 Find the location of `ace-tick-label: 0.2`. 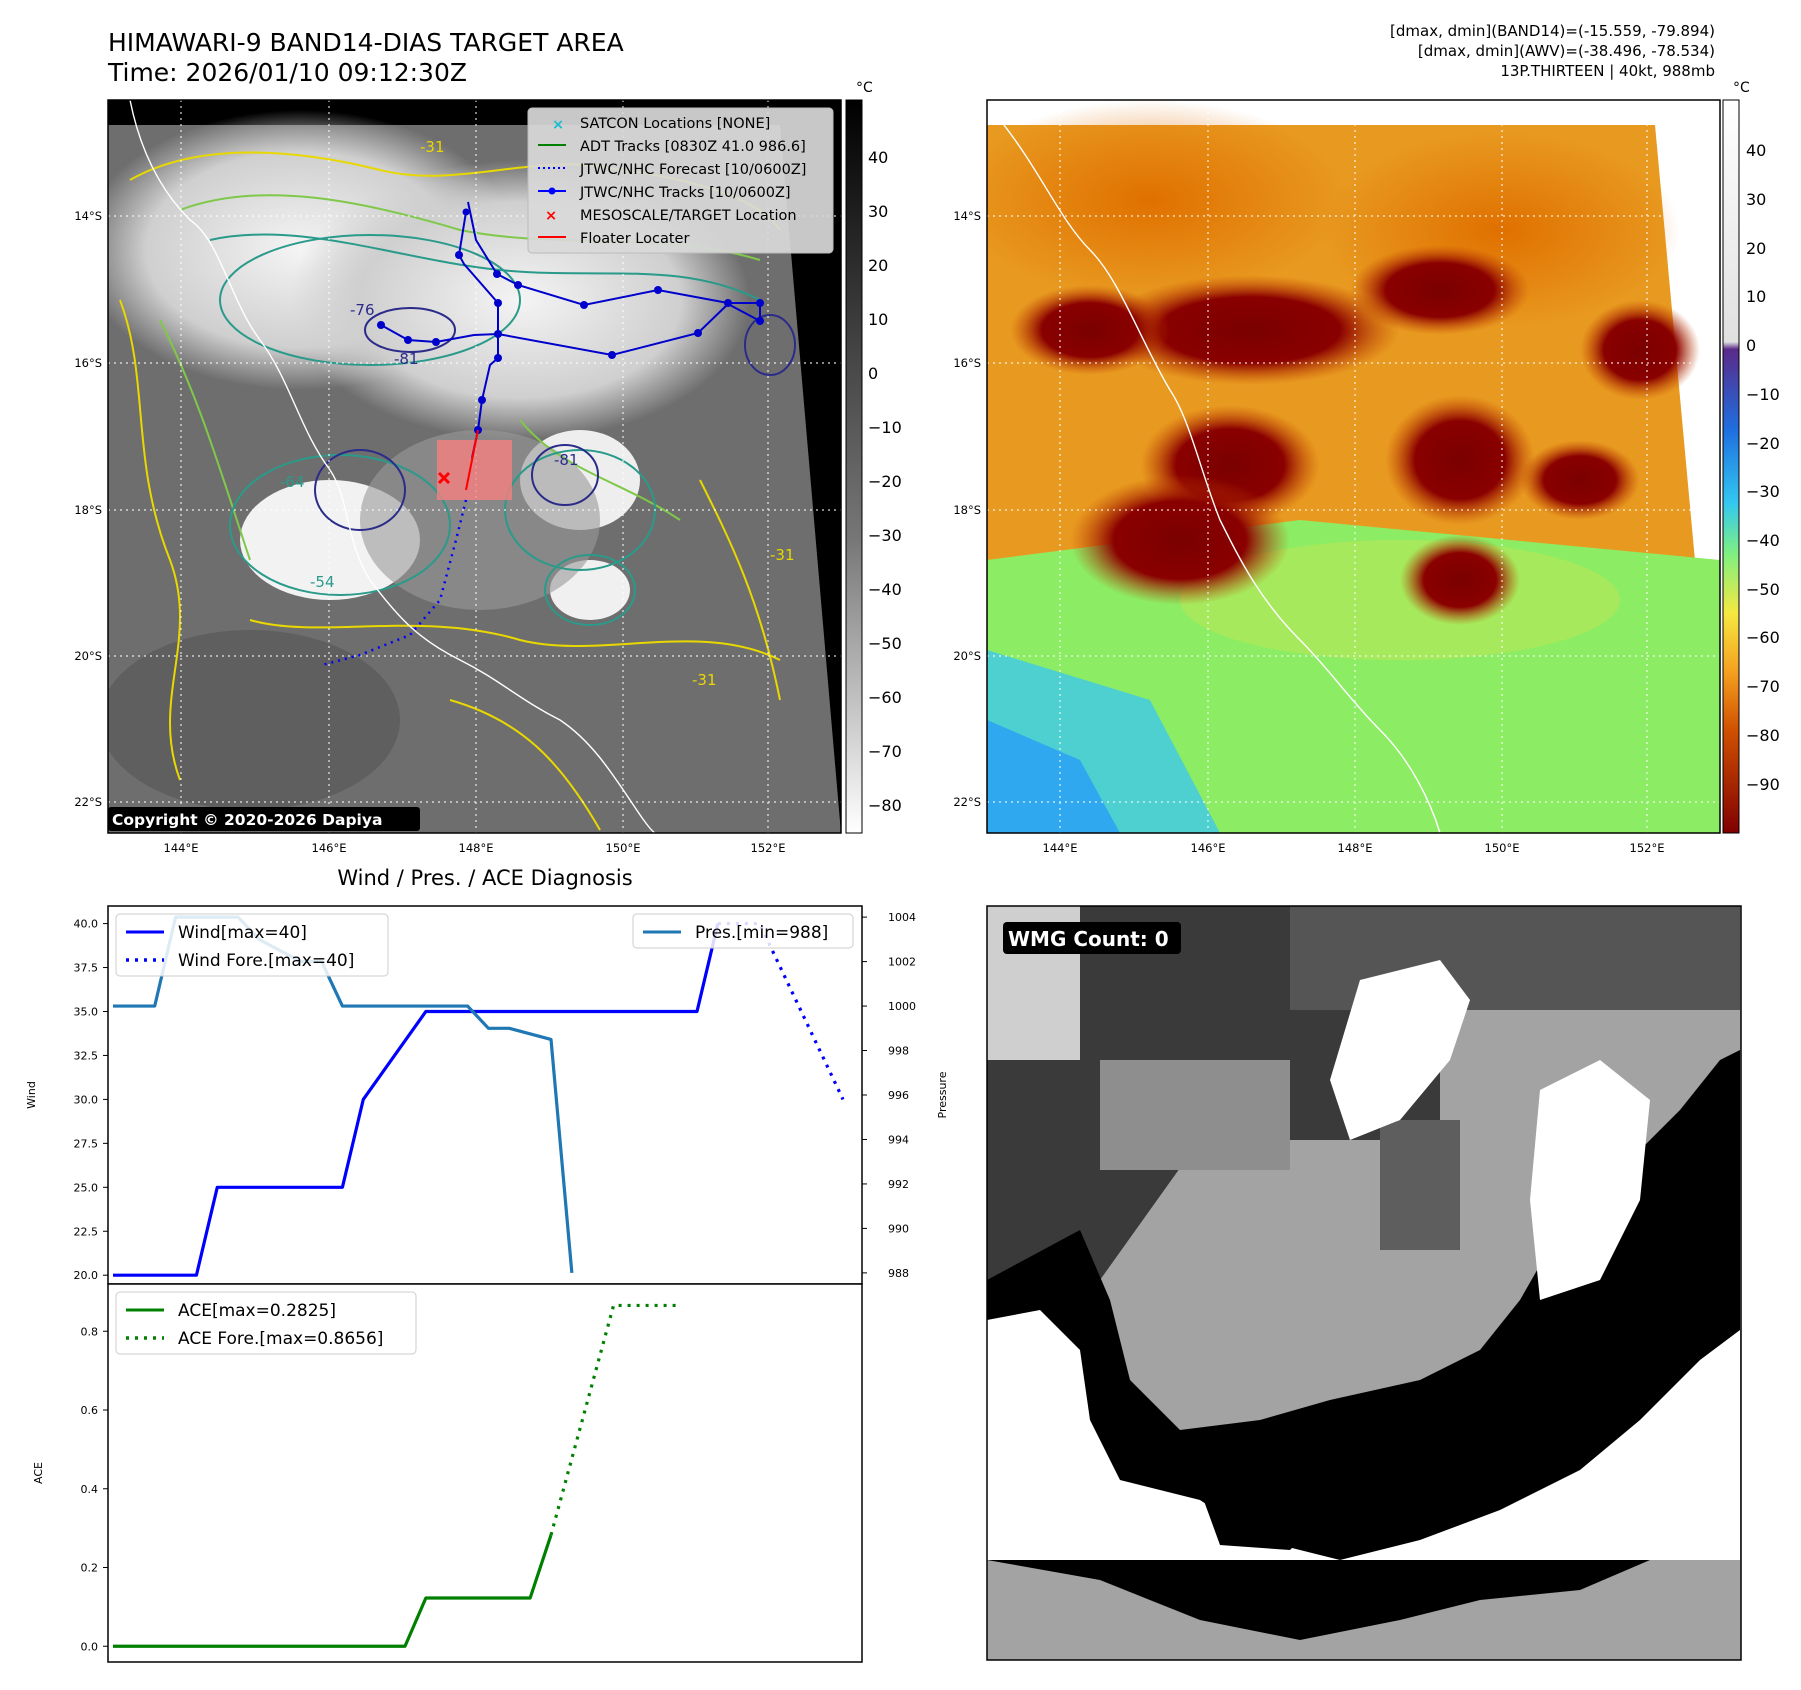

ace-tick-label: 0.2 is located at coordinates (90, 1568).